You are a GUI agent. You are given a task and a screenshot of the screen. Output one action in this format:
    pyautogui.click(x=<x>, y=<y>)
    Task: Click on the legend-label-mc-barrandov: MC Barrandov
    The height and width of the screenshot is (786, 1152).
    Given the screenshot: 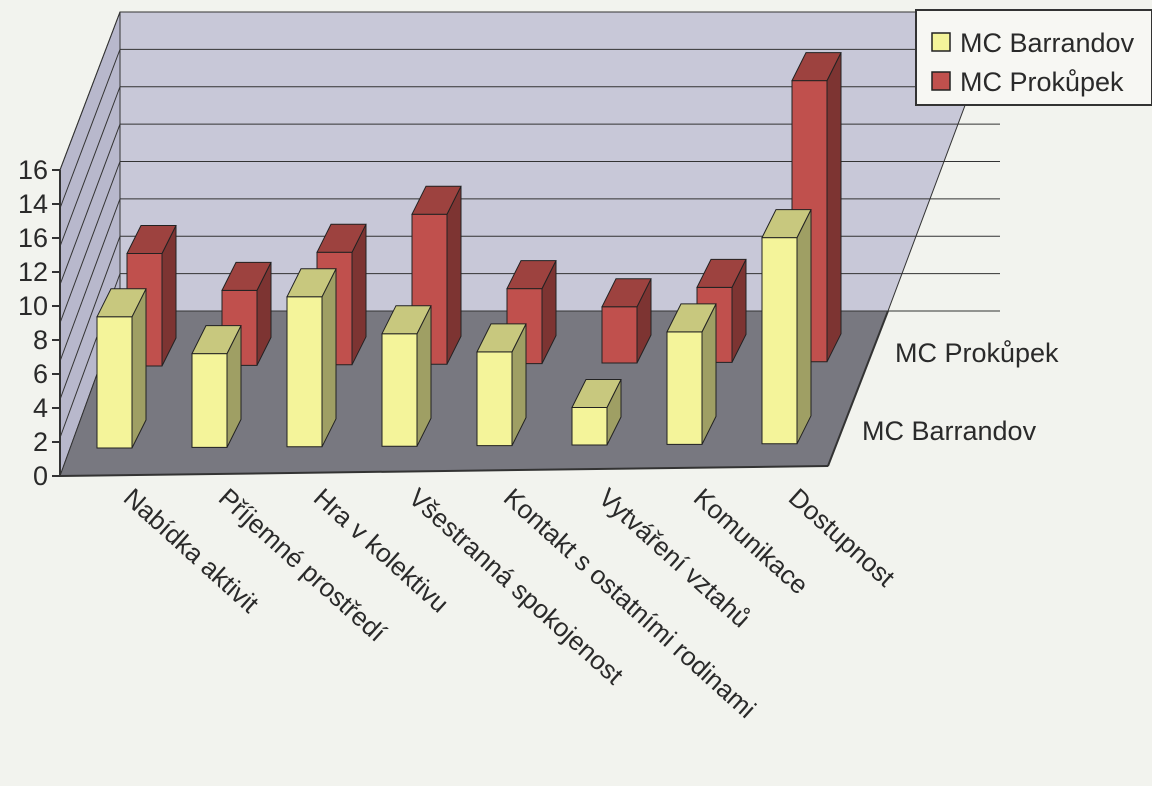 What is the action you would take?
    pyautogui.click(x=1047, y=43)
    